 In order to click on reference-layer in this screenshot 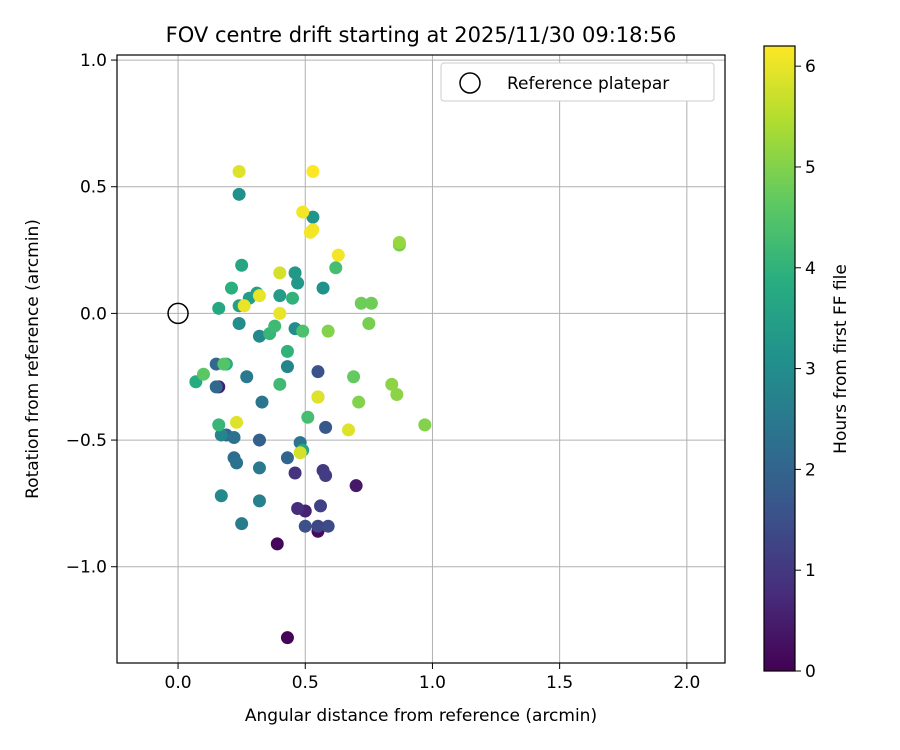, I will do `click(178, 313)`.